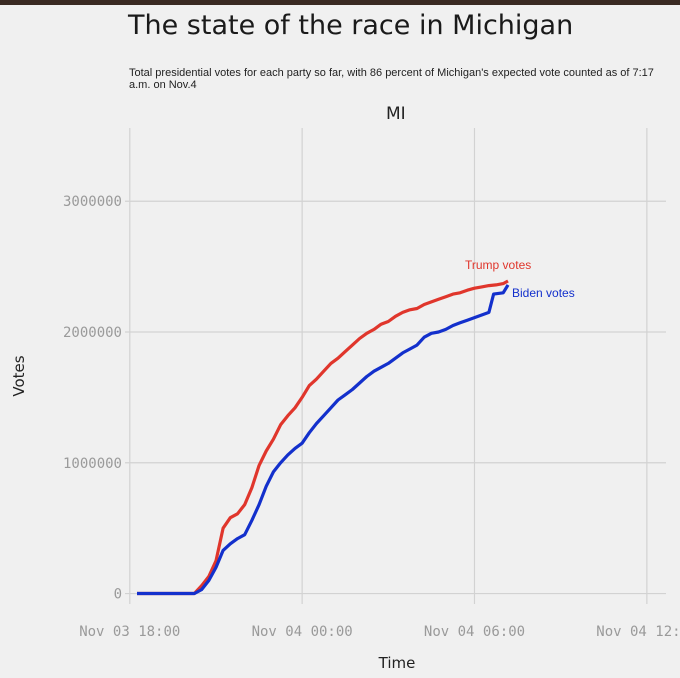 The width and height of the screenshot is (680, 678). Describe the element at coordinates (92, 464) in the screenshot. I see `y-tick-label: 1000000` at that location.